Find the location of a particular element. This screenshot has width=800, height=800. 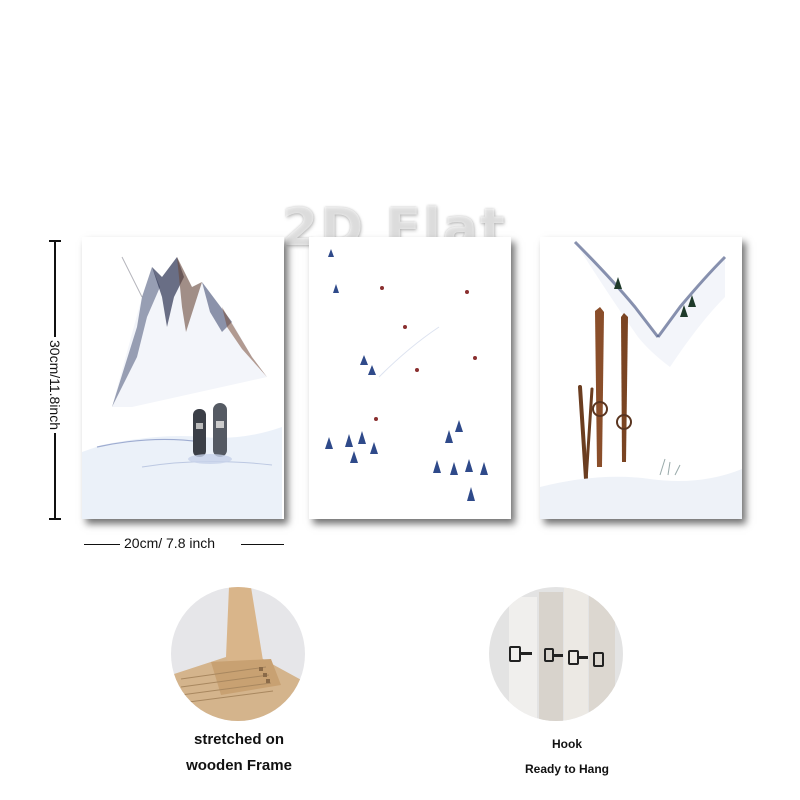

height-dimension-label-wrap: 30cm/11.8inch is located at coordinates (55, 385).